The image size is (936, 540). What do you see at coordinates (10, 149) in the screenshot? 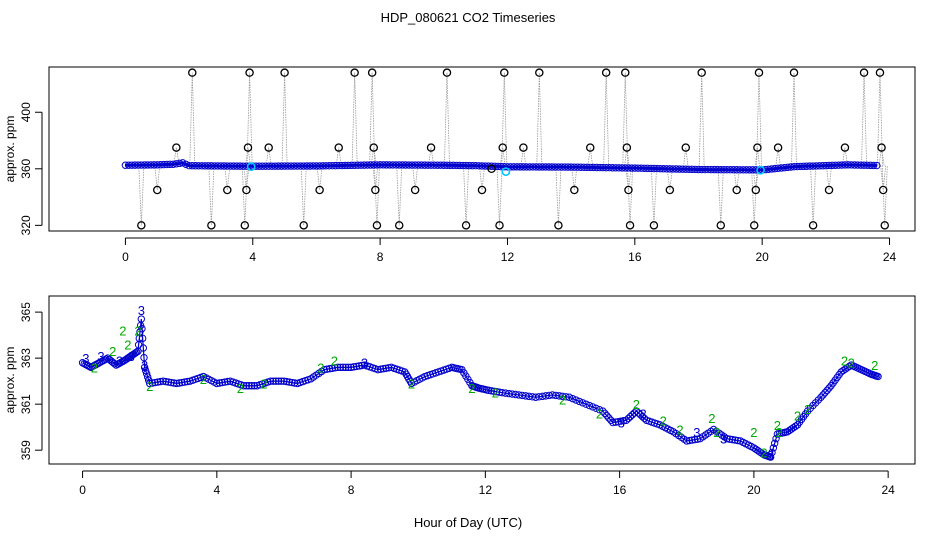
I see `top-y-axis-label: approx. ppm` at bounding box center [10, 149].